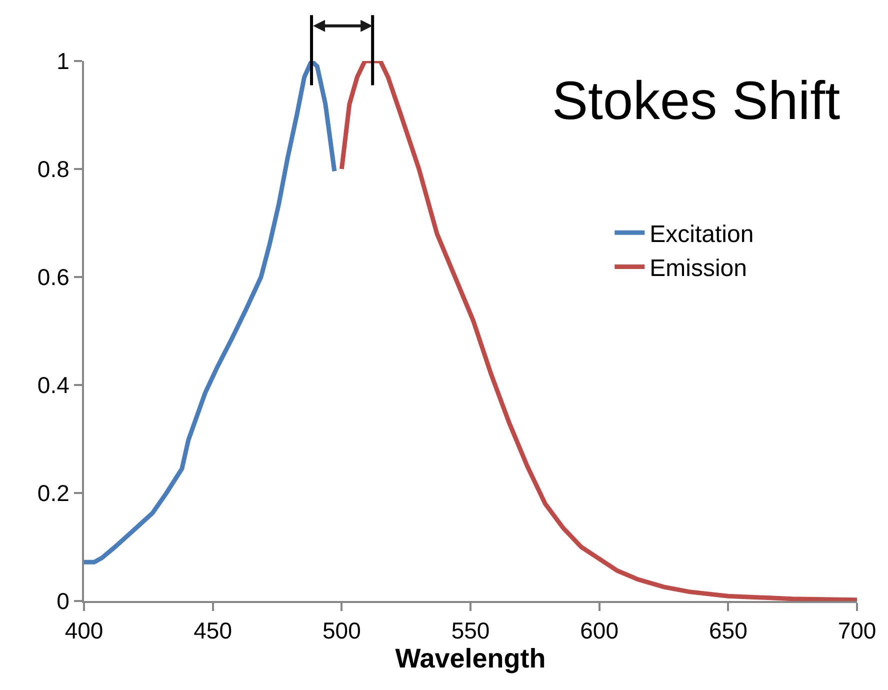 The image size is (888, 690). Describe the element at coordinates (213, 631) in the screenshot. I see `x-tick-label: 450` at that location.